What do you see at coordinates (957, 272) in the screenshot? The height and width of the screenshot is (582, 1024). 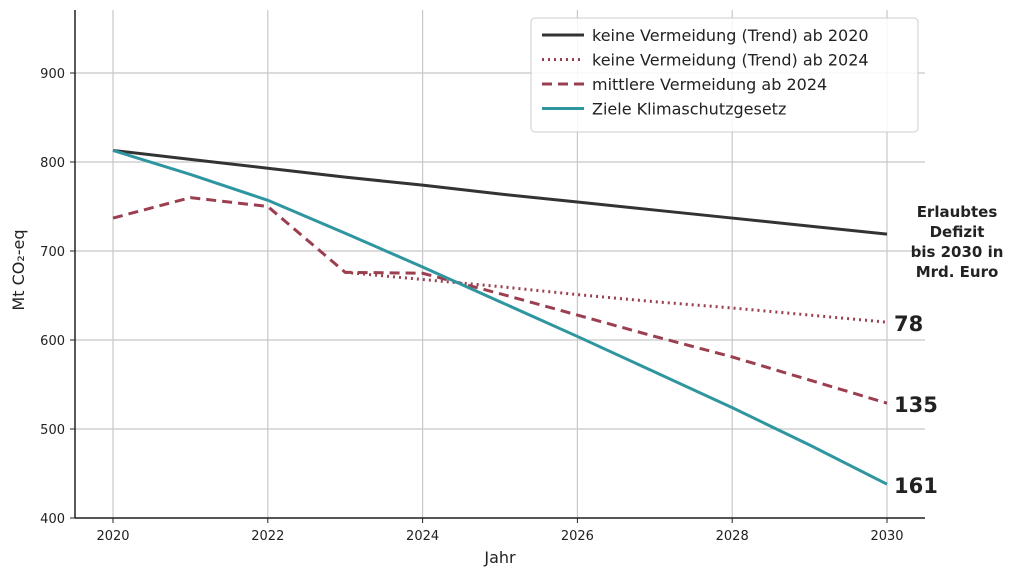 I see `annotation-header-line: Mrd. Euro` at bounding box center [957, 272].